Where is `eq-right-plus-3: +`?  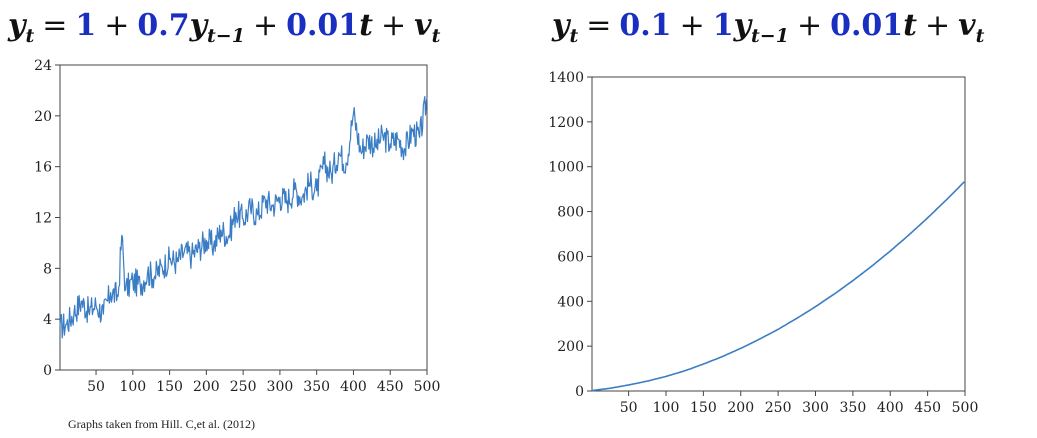
eq-right-plus-3: + is located at coordinates (938, 25).